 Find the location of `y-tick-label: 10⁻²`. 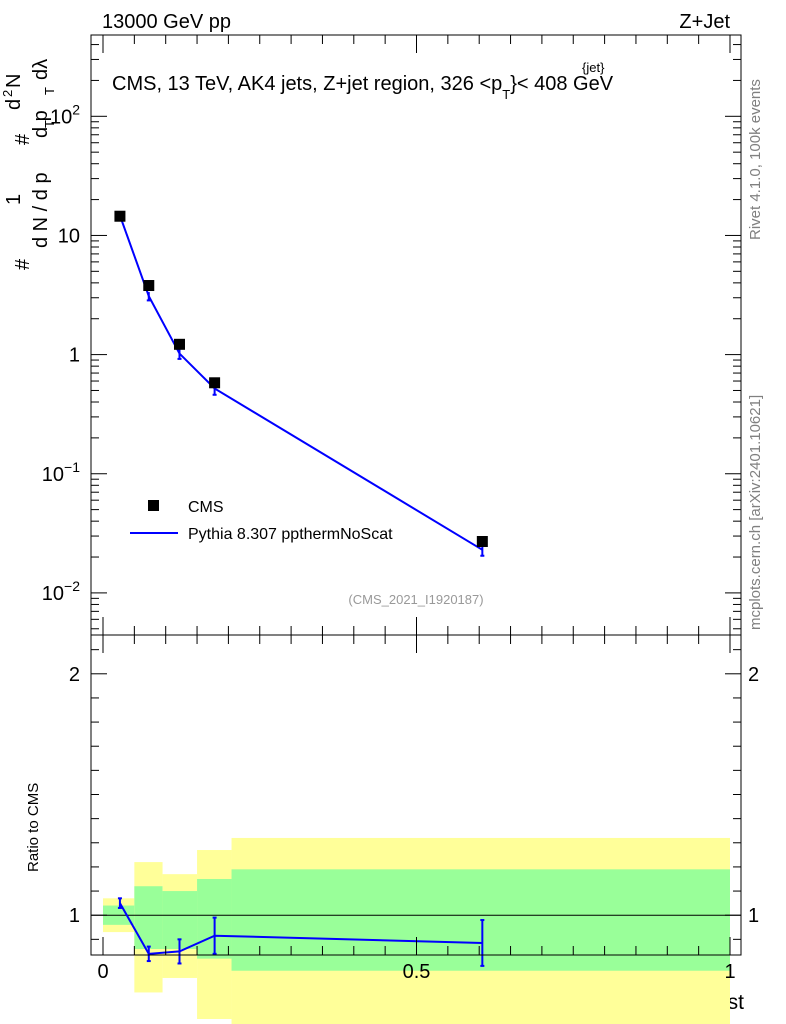

y-tick-label: 10⁻² is located at coordinates (61, 591).